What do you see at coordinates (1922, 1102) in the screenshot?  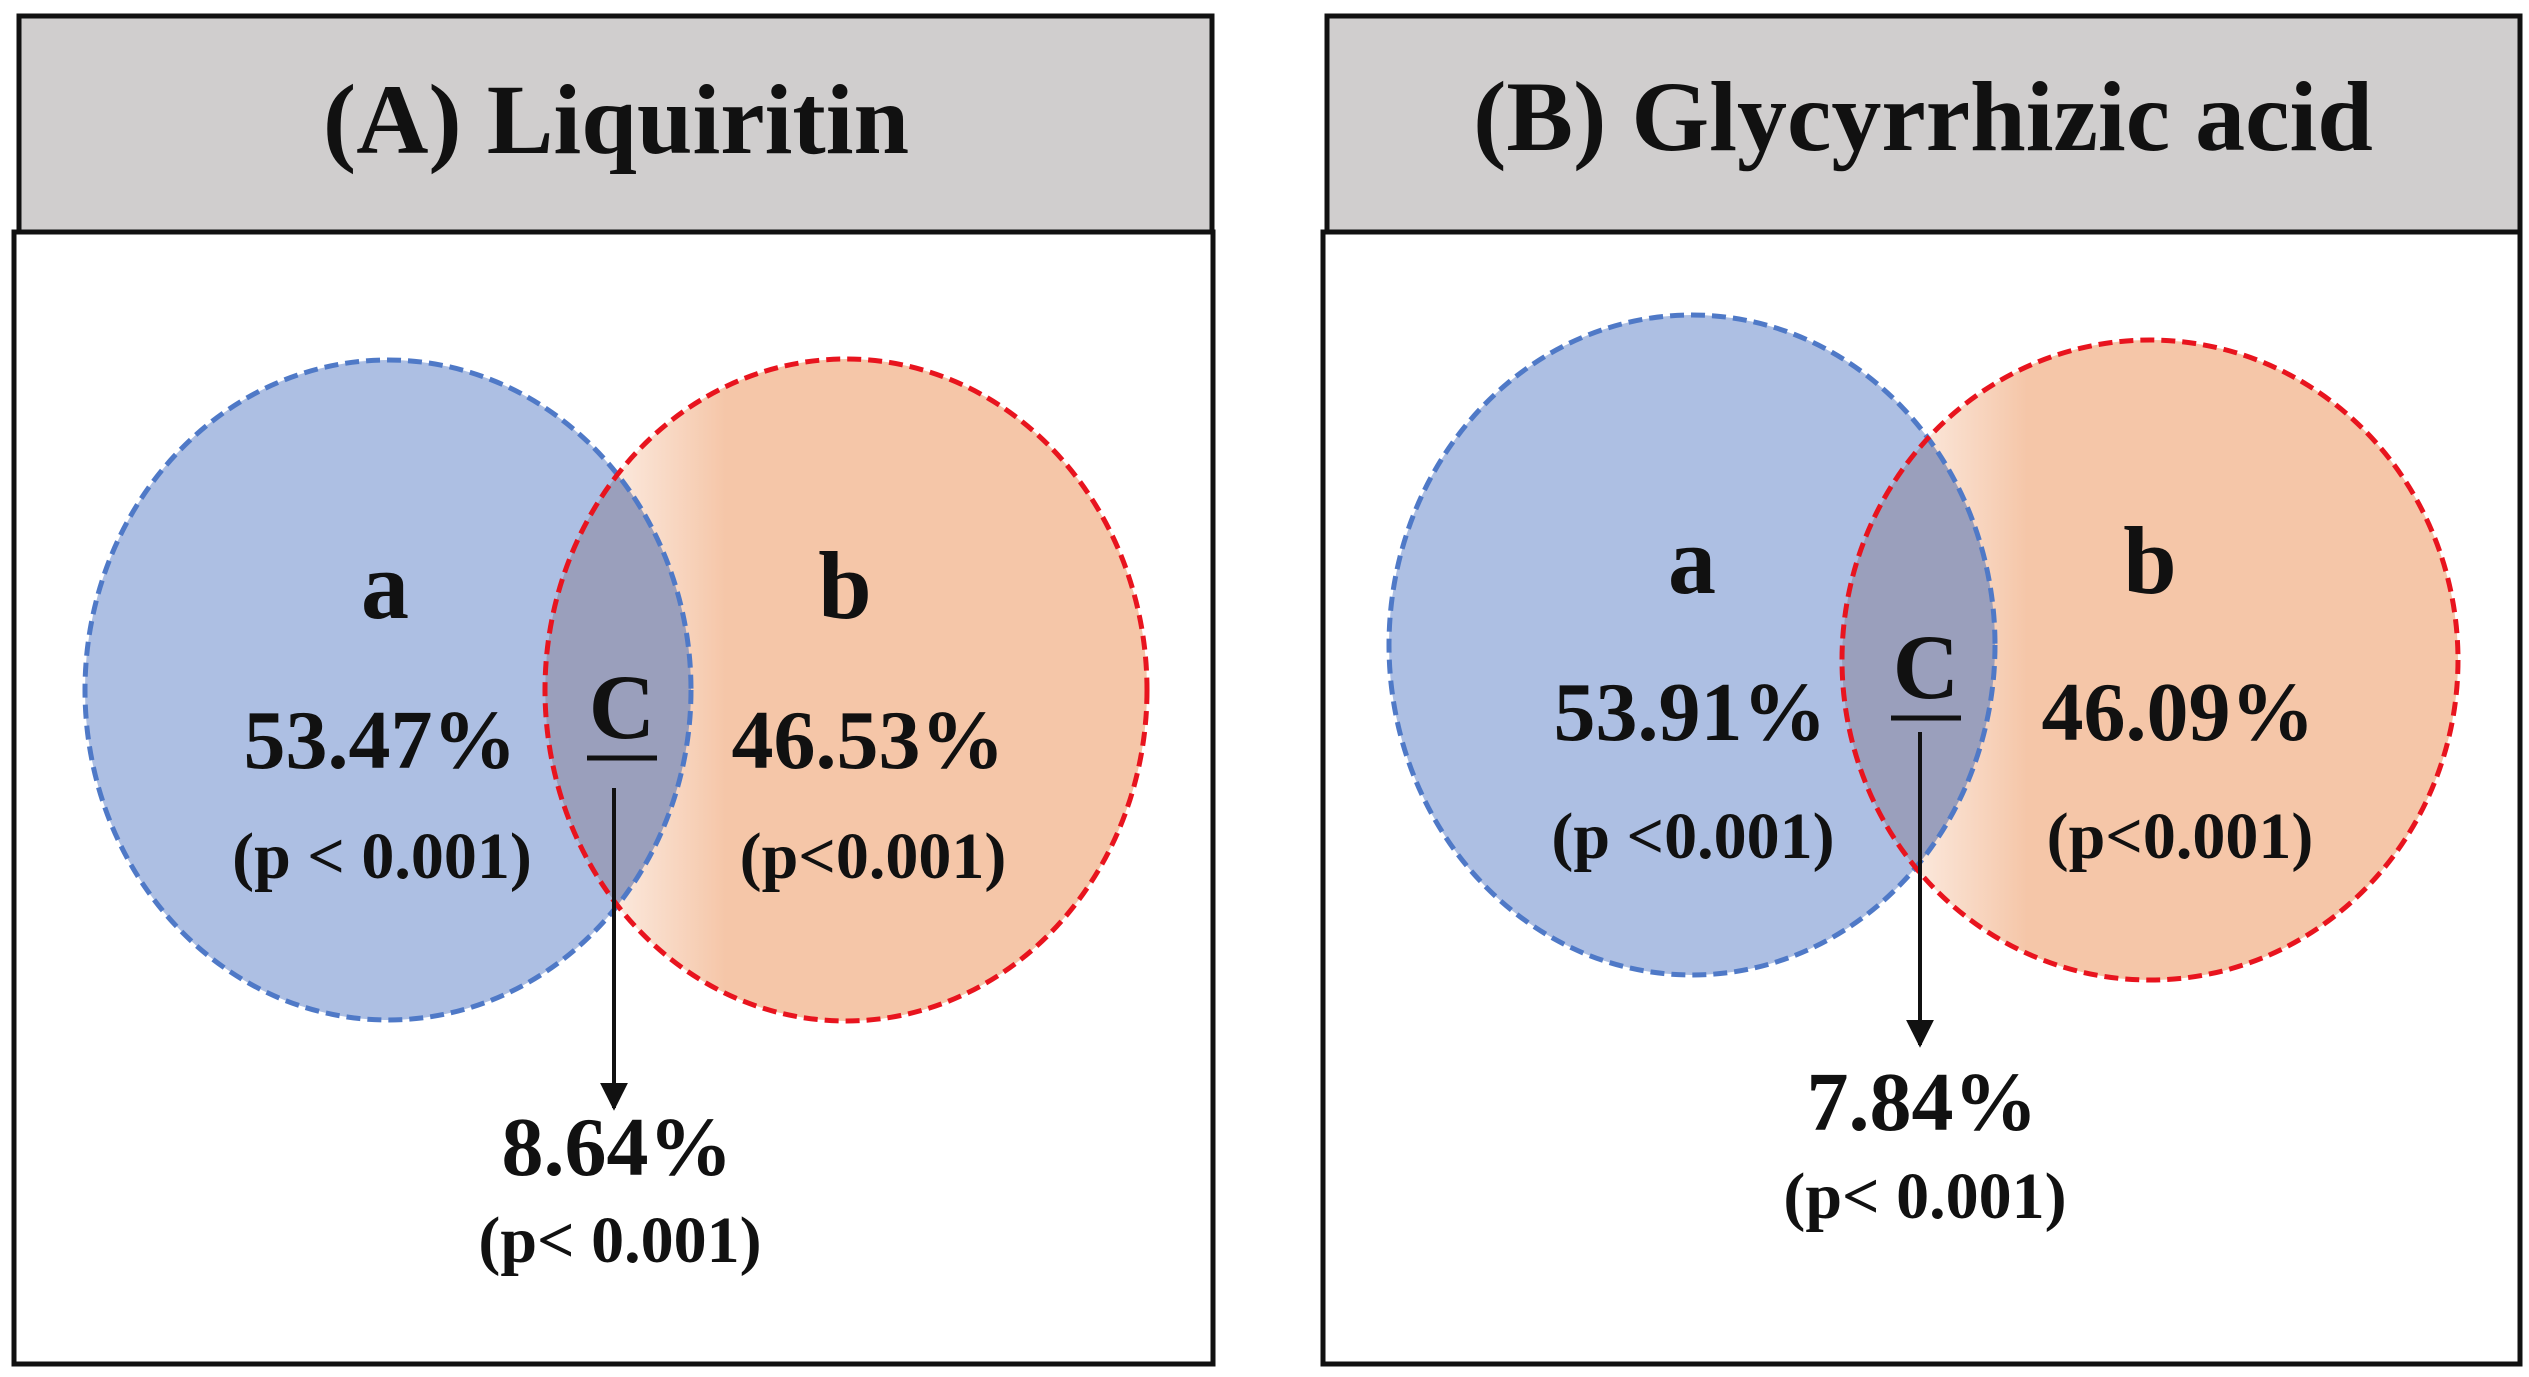 I see `intersection-percent: 7.84%` at bounding box center [1922, 1102].